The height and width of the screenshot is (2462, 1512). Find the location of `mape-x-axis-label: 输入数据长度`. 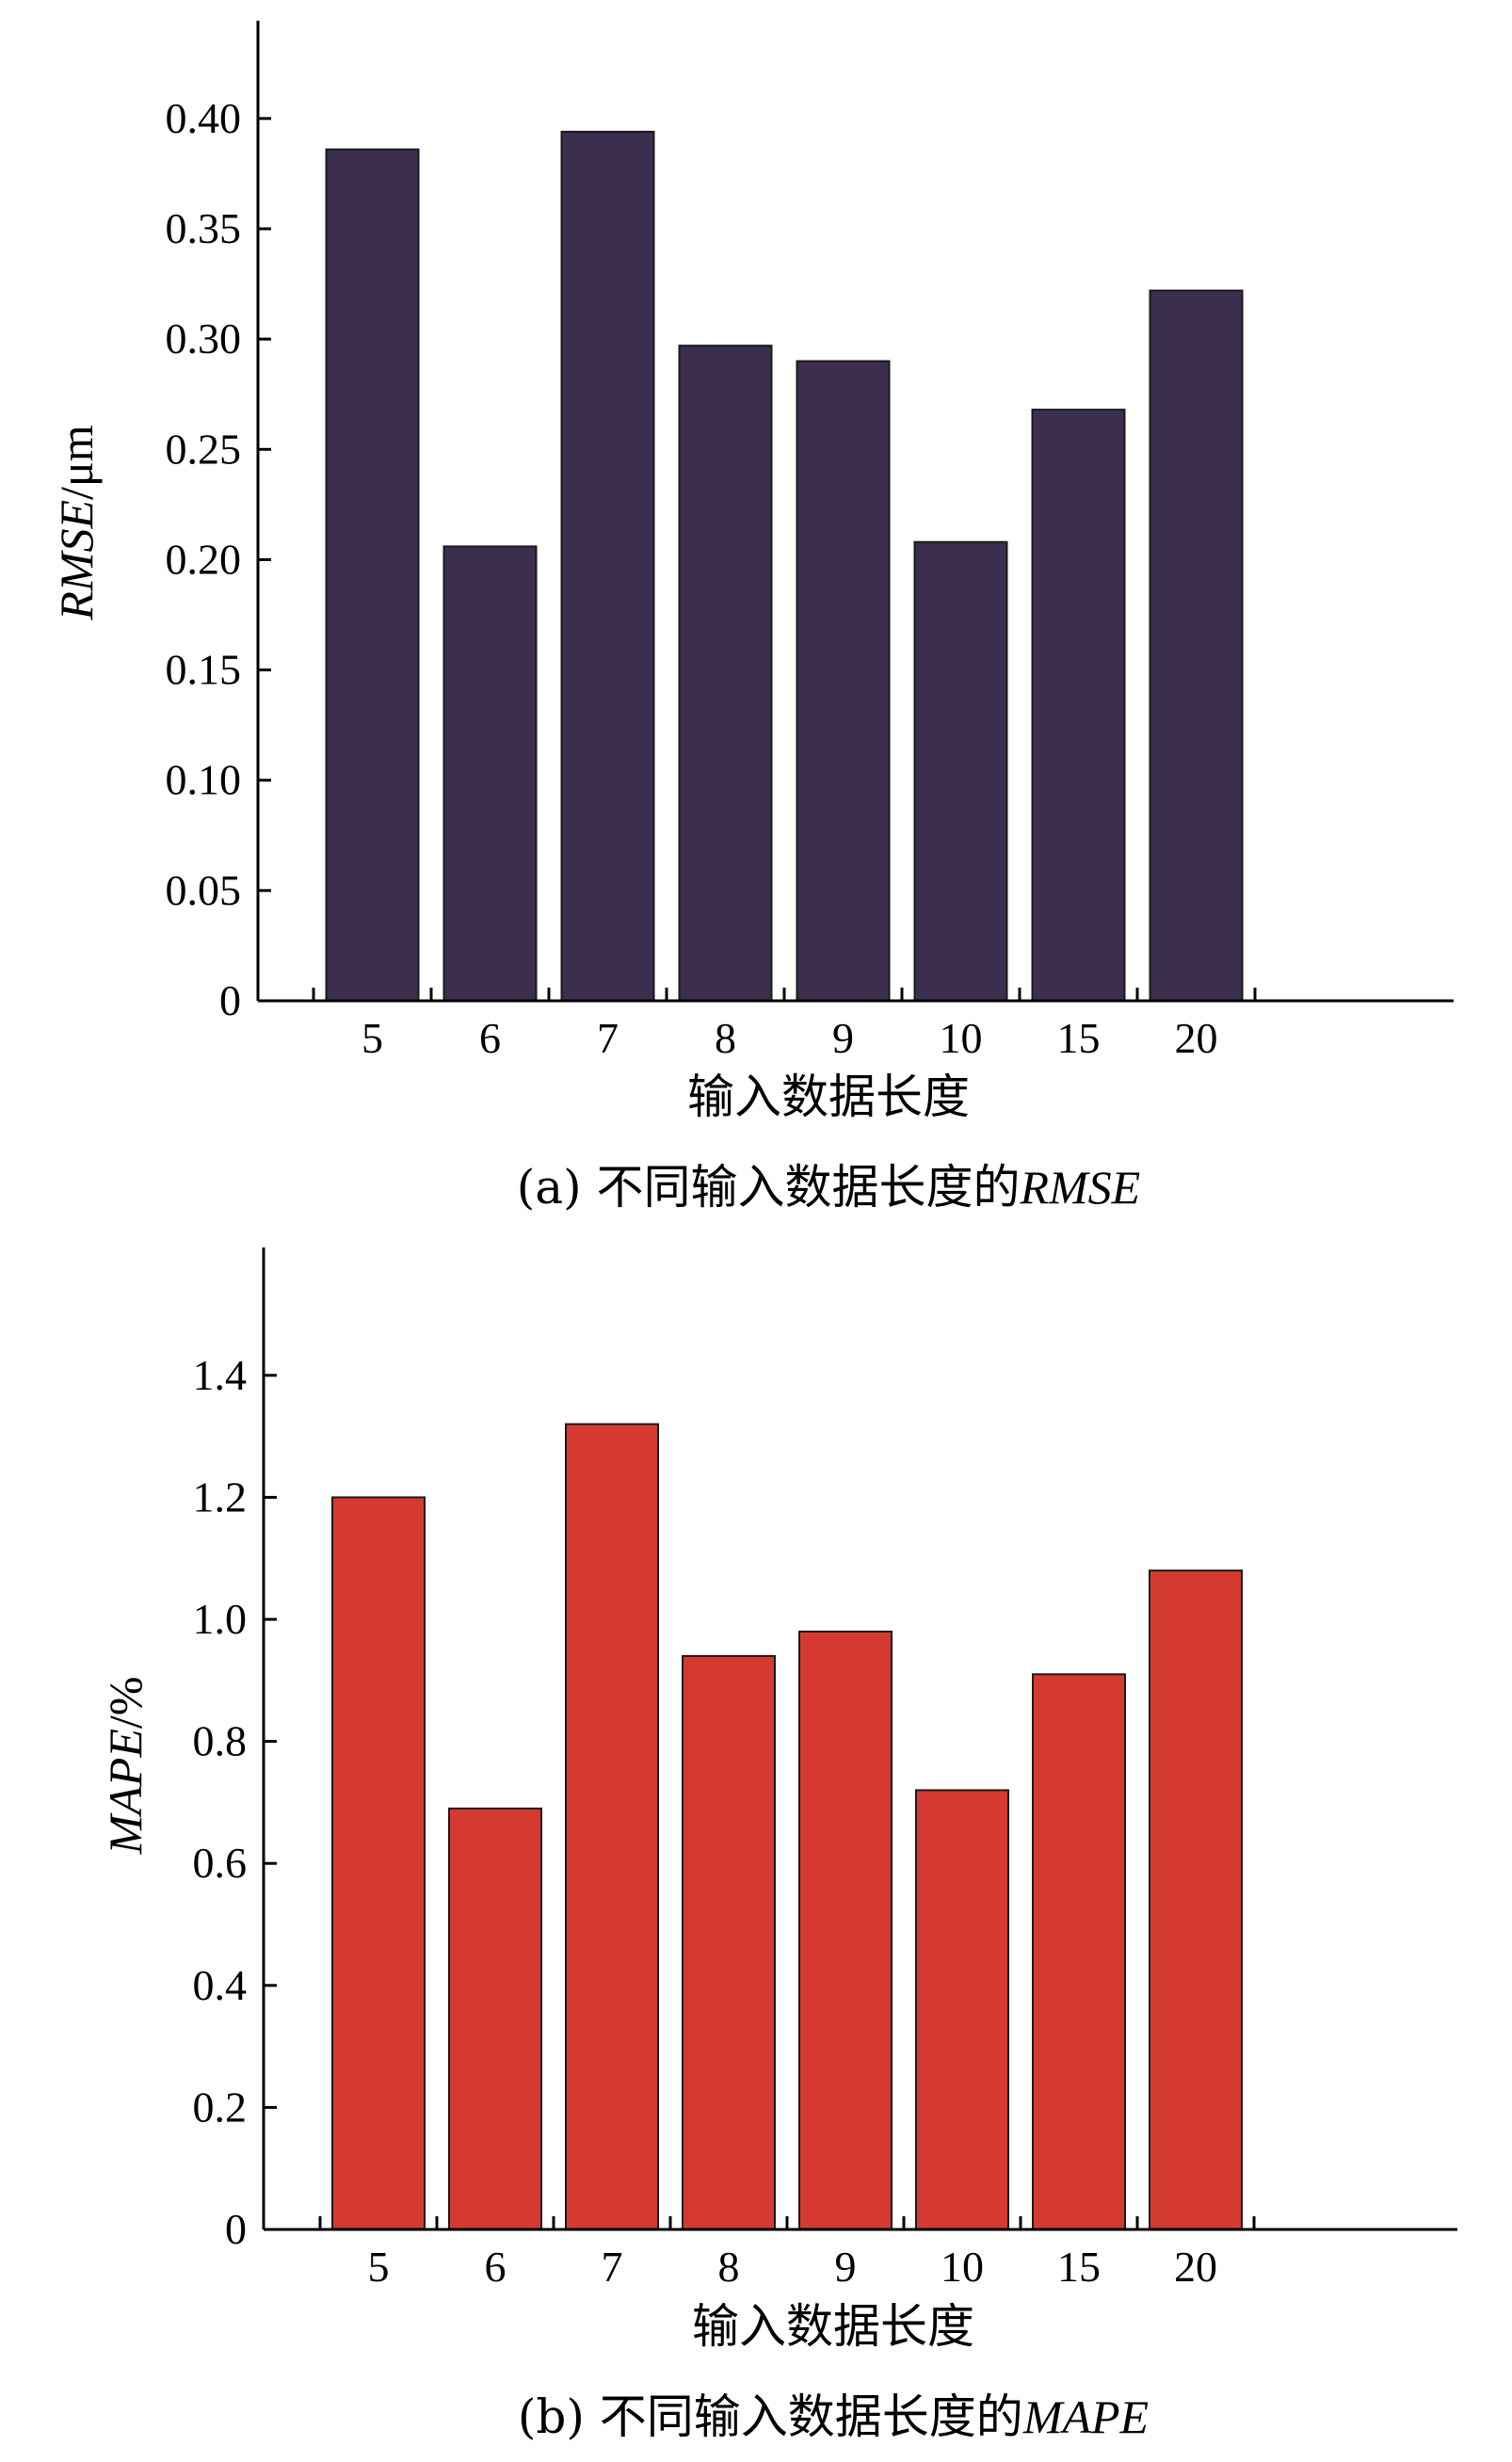

mape-x-axis-label: 输入数据长度 is located at coordinates (833, 2327).